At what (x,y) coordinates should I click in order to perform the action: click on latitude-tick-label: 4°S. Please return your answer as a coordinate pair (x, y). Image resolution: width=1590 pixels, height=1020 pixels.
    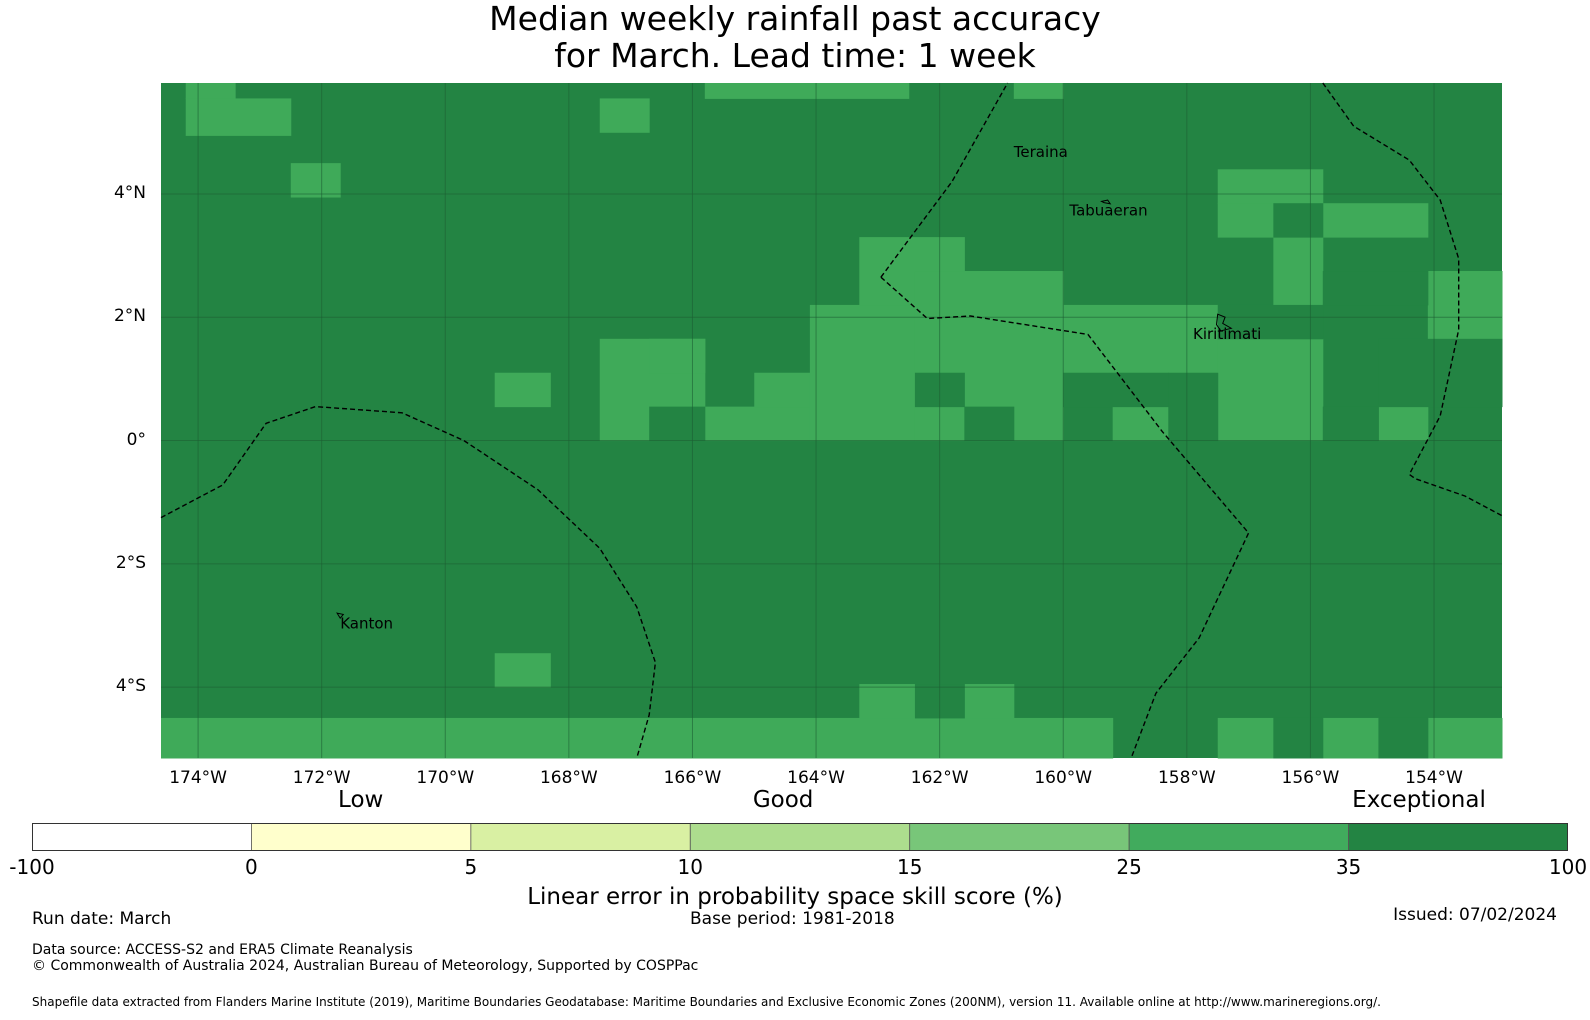
    Looking at the image, I should click on (130, 686).